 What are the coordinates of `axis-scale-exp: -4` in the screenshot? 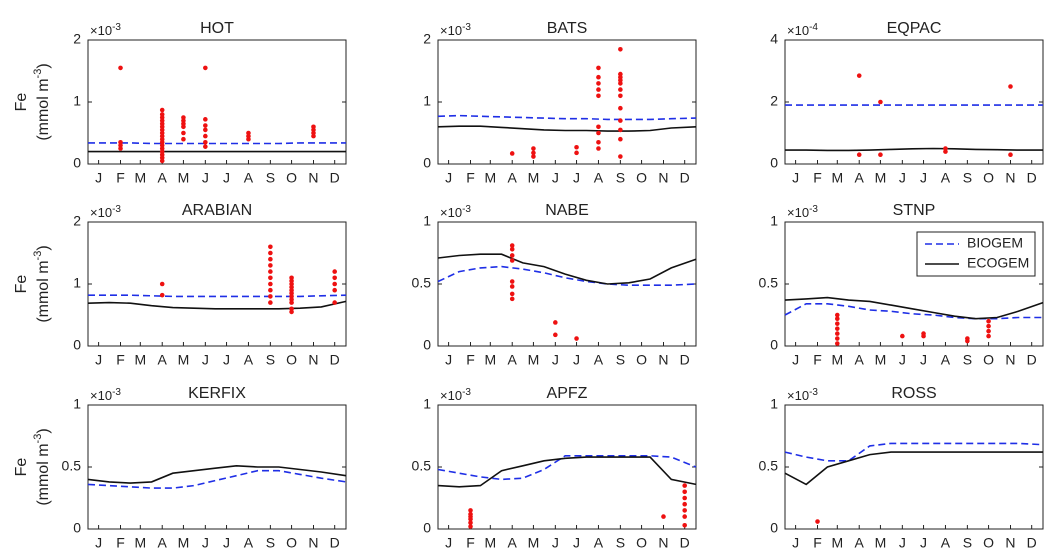 It's located at (813, 27).